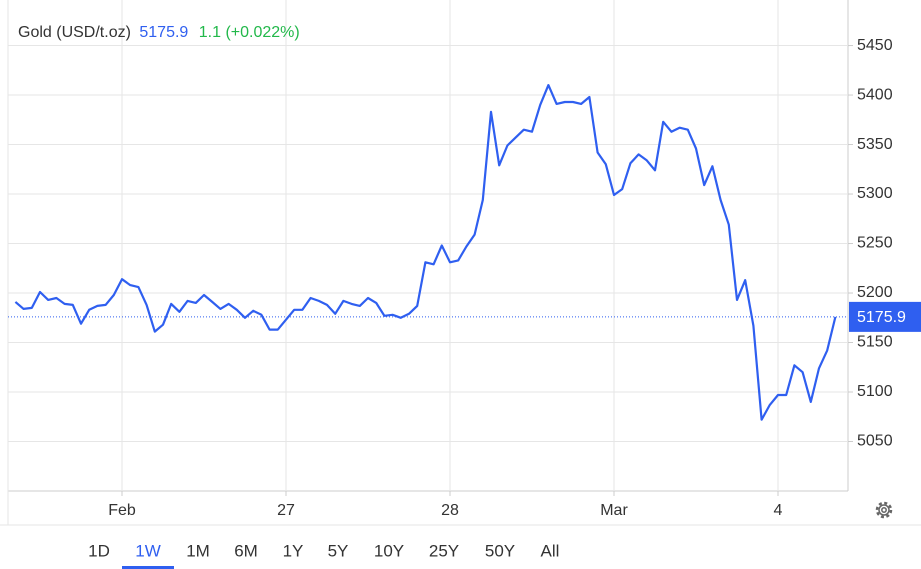 The image size is (921, 569). I want to click on y-tick-label: 5350, so click(875, 144).